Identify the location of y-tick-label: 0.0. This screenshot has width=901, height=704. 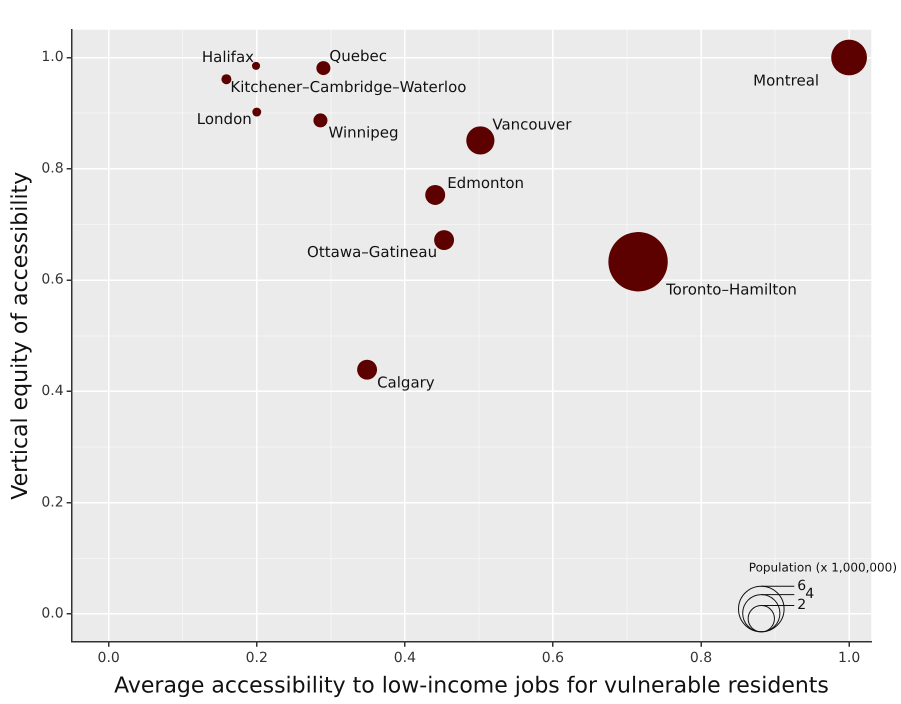
(52, 614).